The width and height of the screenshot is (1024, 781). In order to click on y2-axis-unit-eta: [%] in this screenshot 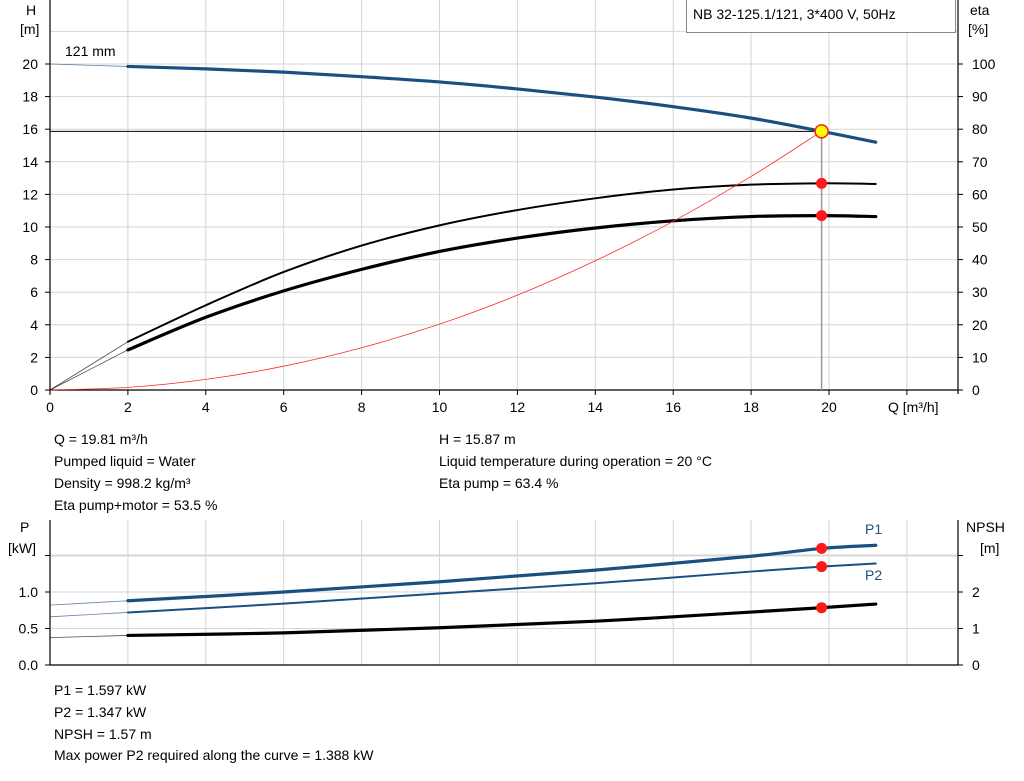, I will do `click(978, 29)`.